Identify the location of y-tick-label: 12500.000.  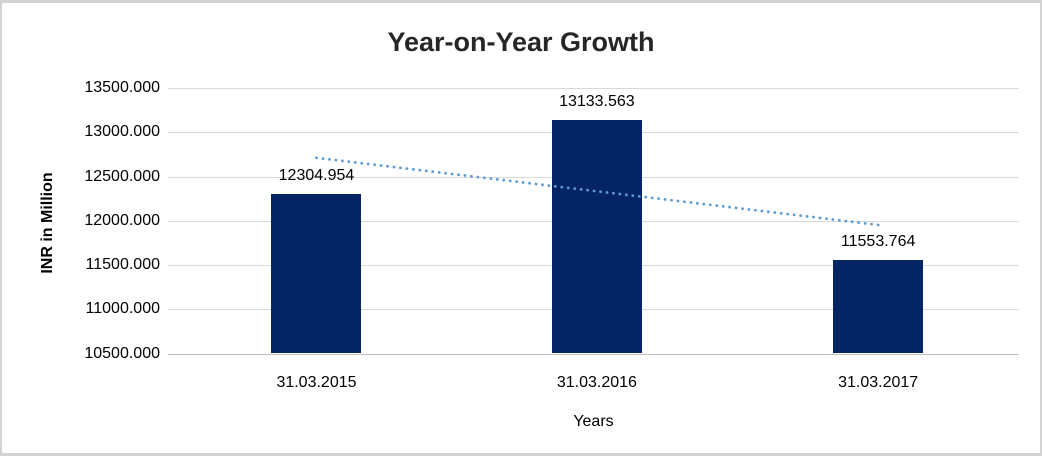
(122, 176).